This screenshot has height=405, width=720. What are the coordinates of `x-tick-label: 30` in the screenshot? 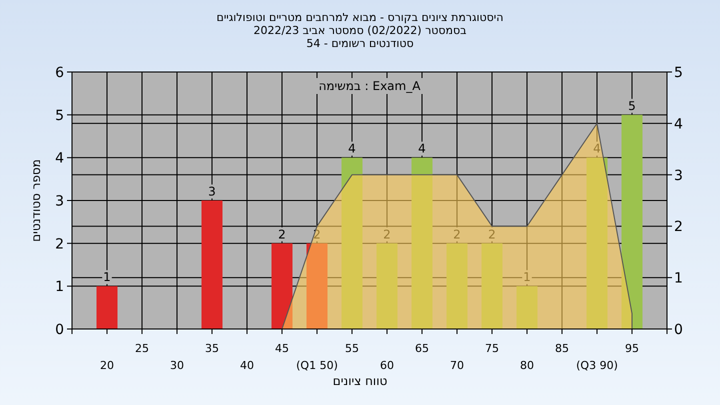 It's located at (177, 365).